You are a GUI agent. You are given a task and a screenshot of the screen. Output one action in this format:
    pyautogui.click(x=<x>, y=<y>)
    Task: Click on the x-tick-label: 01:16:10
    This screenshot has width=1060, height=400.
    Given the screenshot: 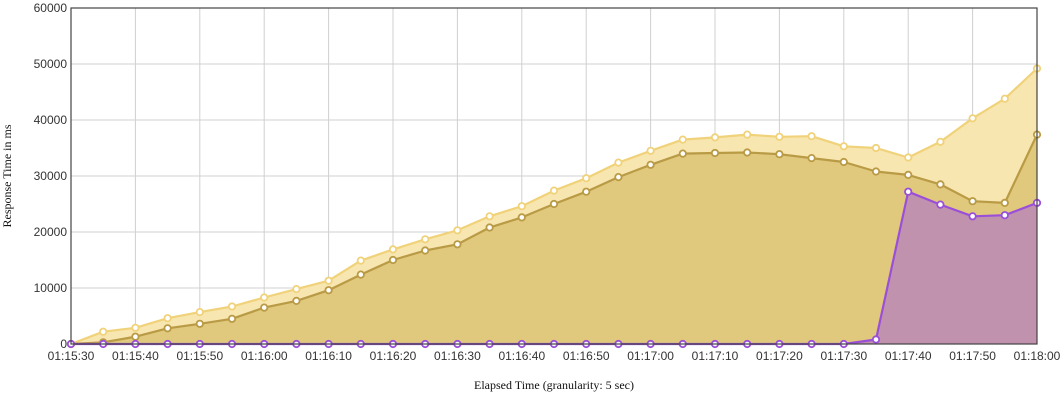 What is the action you would take?
    pyautogui.click(x=328, y=356)
    